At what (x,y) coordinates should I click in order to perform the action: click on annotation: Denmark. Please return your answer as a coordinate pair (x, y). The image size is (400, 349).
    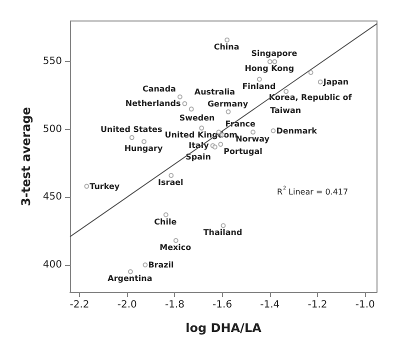
    Looking at the image, I should click on (297, 131).